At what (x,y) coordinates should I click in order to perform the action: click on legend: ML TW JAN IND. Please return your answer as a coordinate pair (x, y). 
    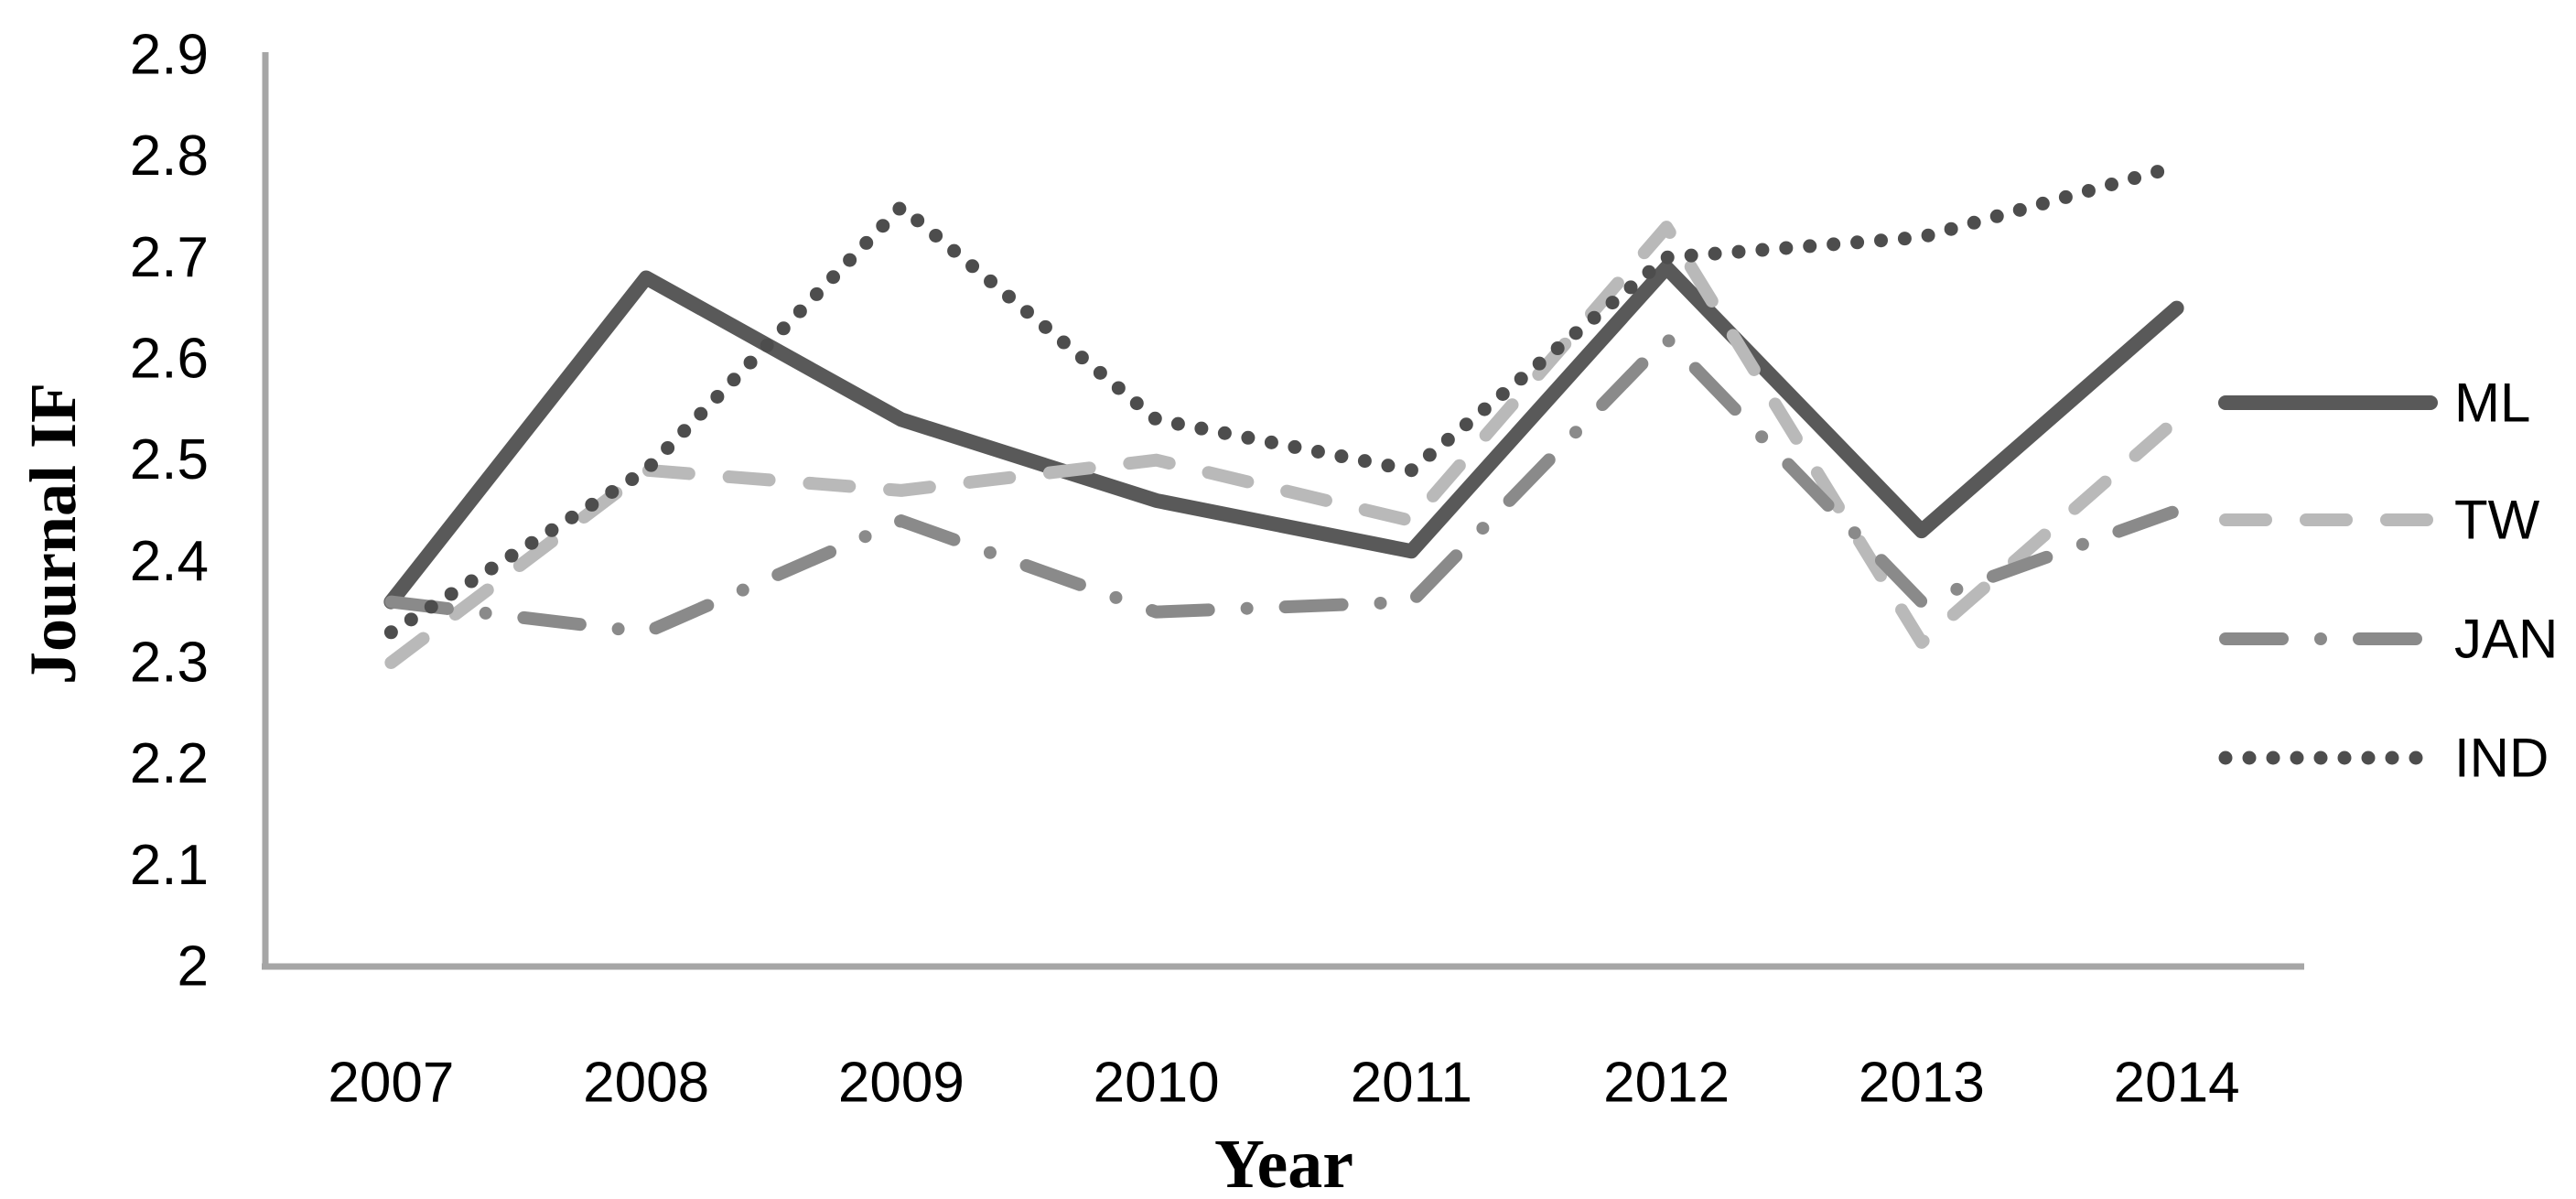
    Looking at the image, I should click on (2388, 581).